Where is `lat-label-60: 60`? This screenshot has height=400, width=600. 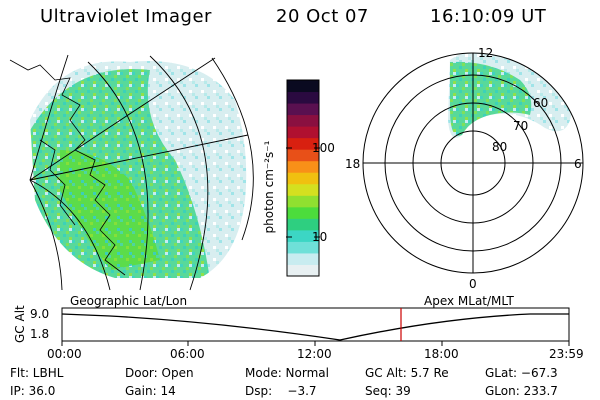 lat-label-60: 60 is located at coordinates (541, 103).